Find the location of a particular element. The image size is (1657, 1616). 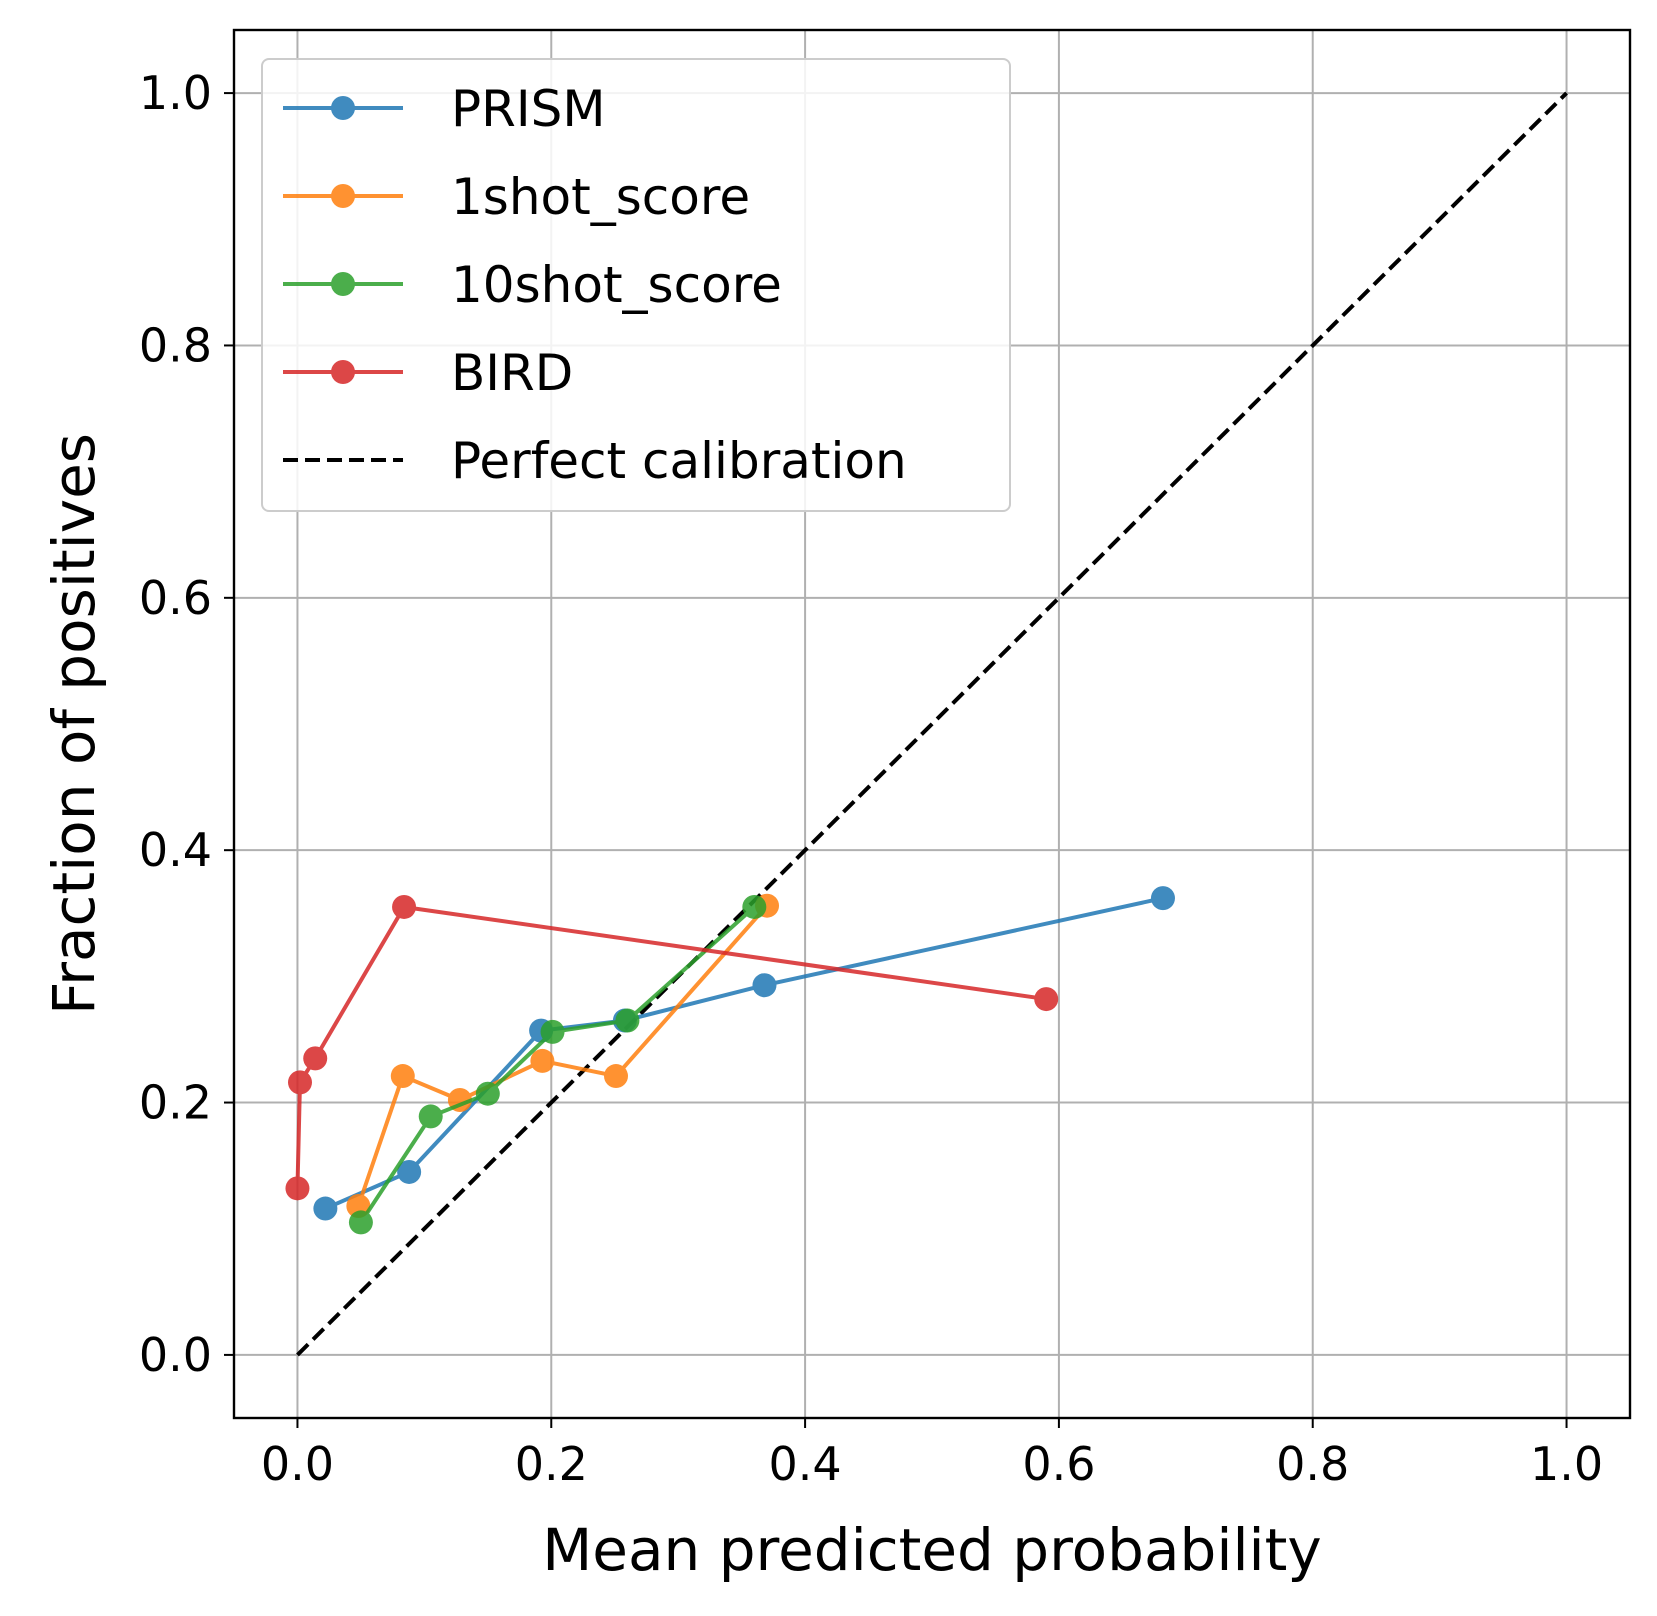

y-tick-label-0: 0.0 is located at coordinates (175, 1355).